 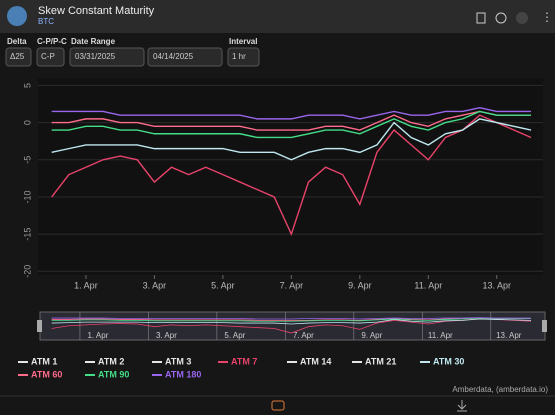 I want to click on legend-label: ATM 60, so click(x=46, y=374).